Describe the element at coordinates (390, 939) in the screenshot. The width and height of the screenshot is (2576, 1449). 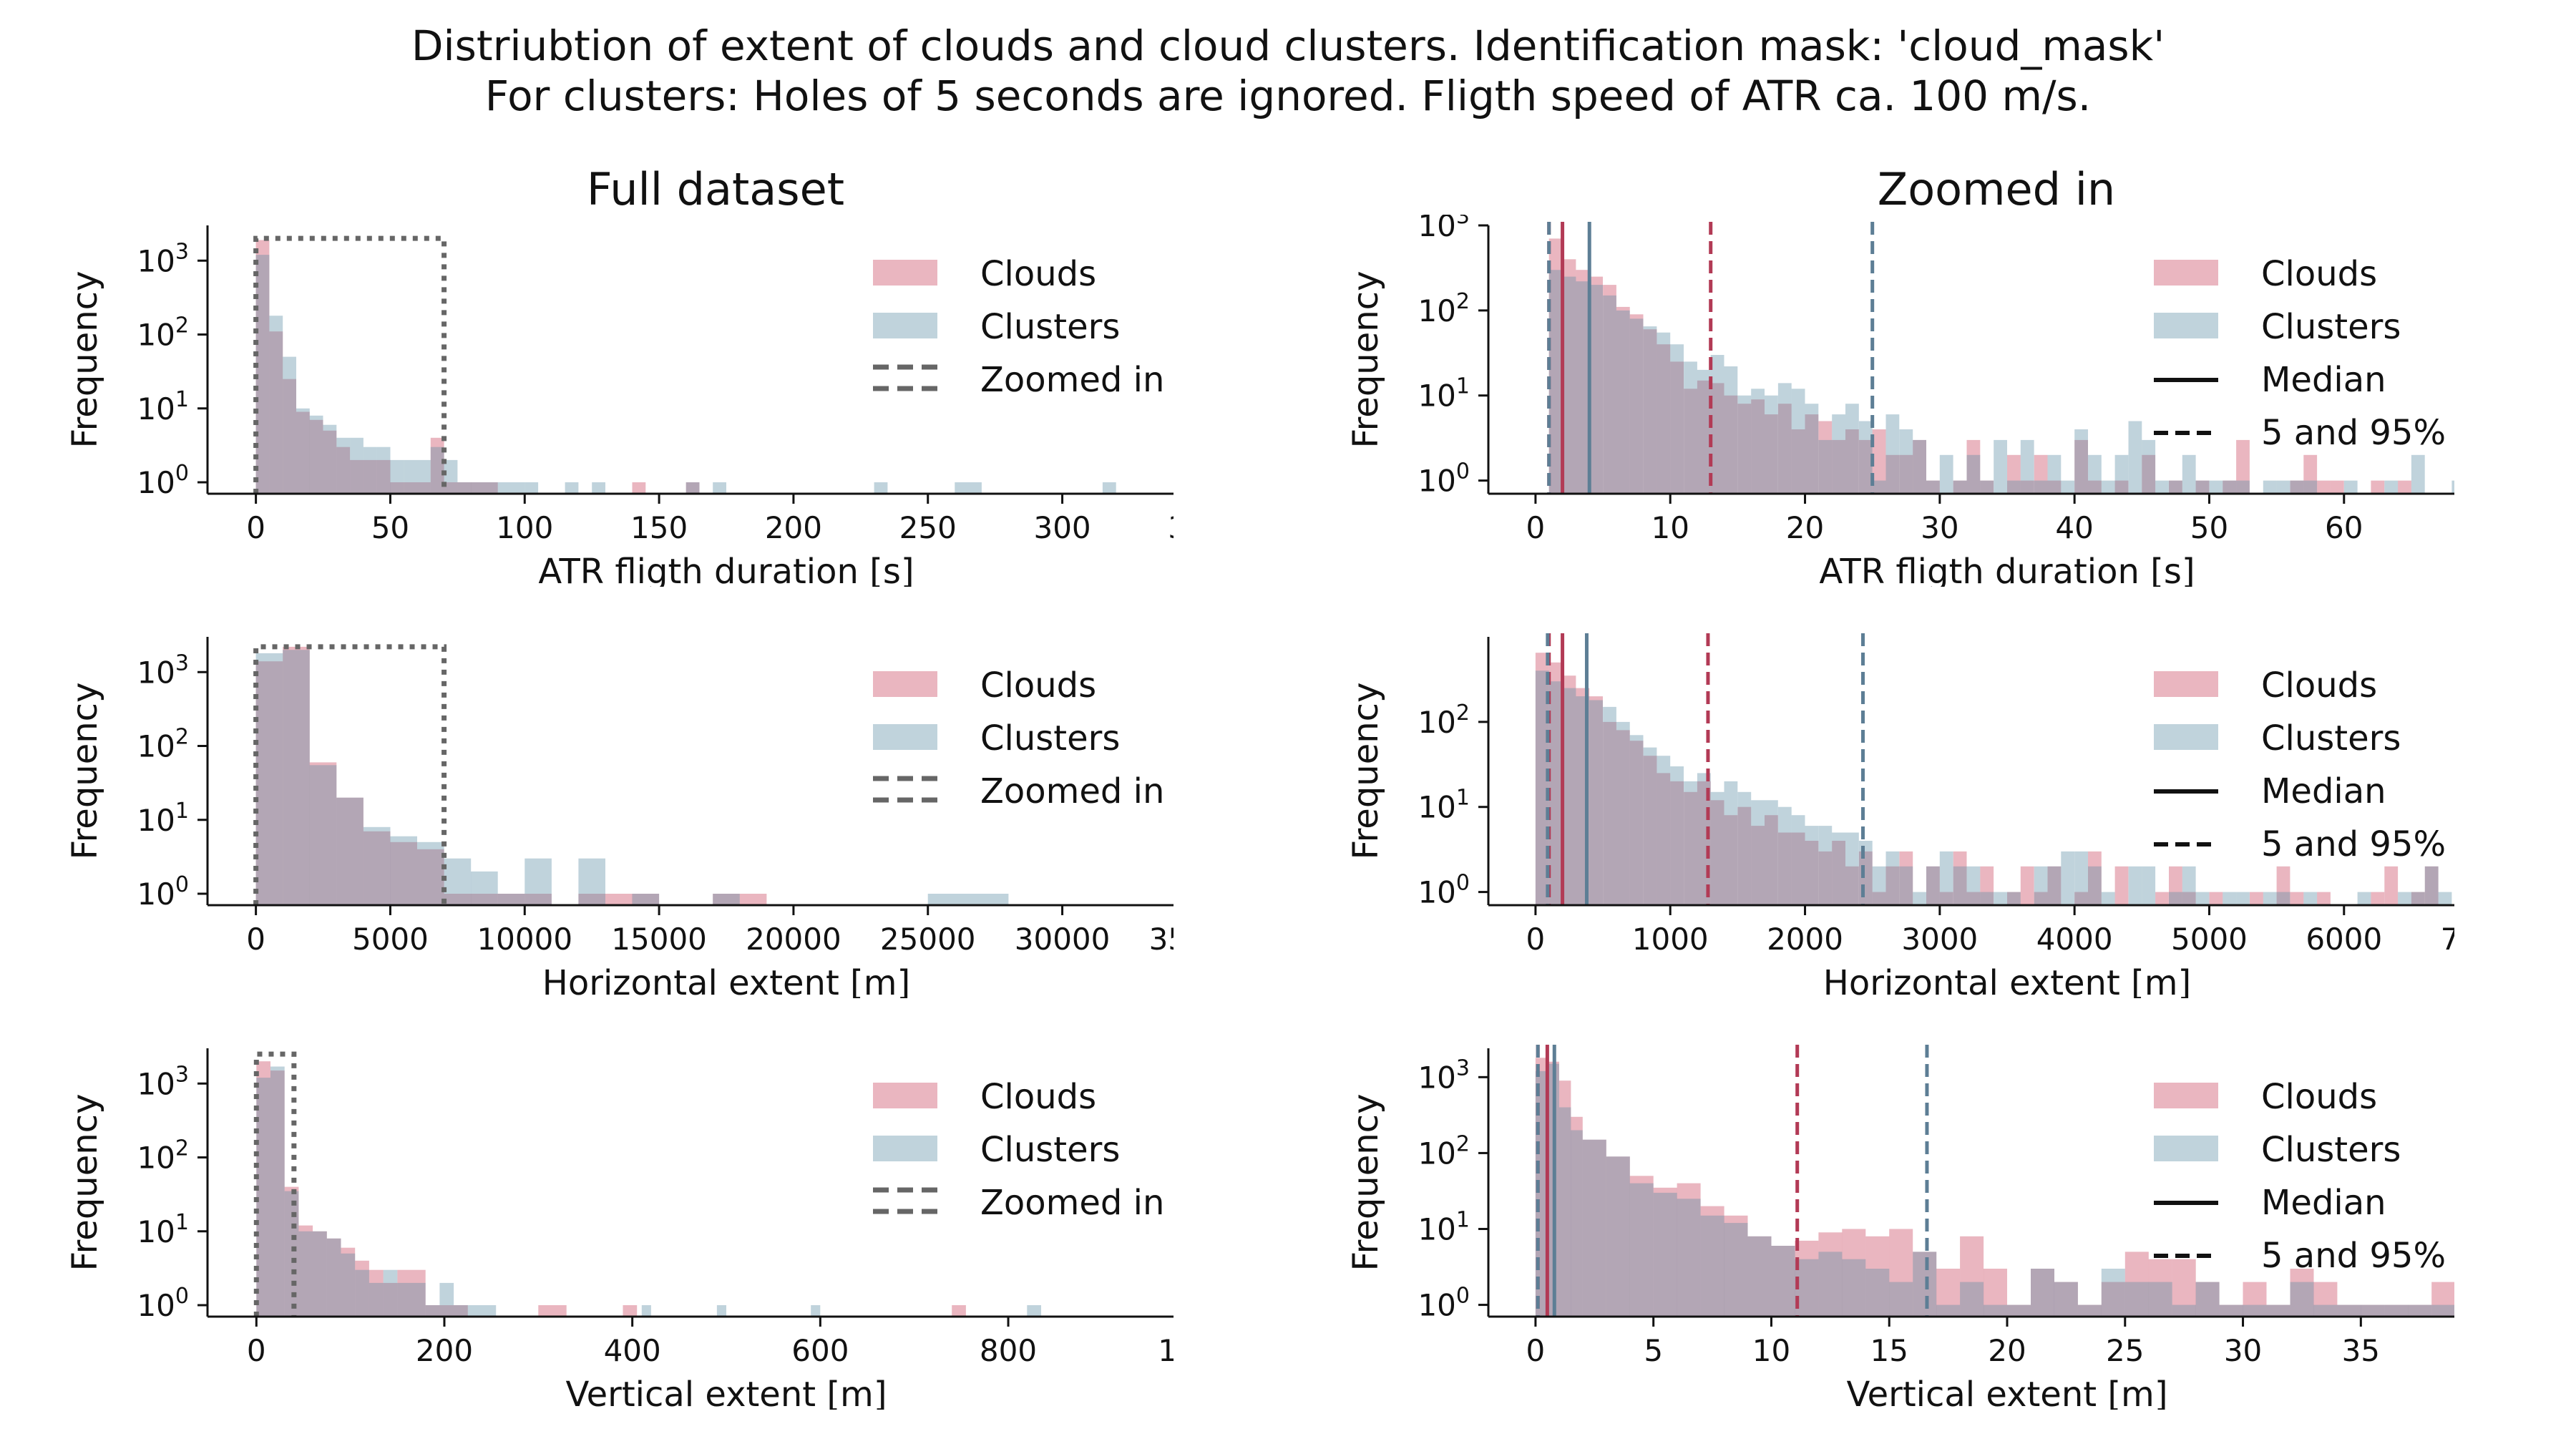
I see `x-tick-label: 5000` at that location.